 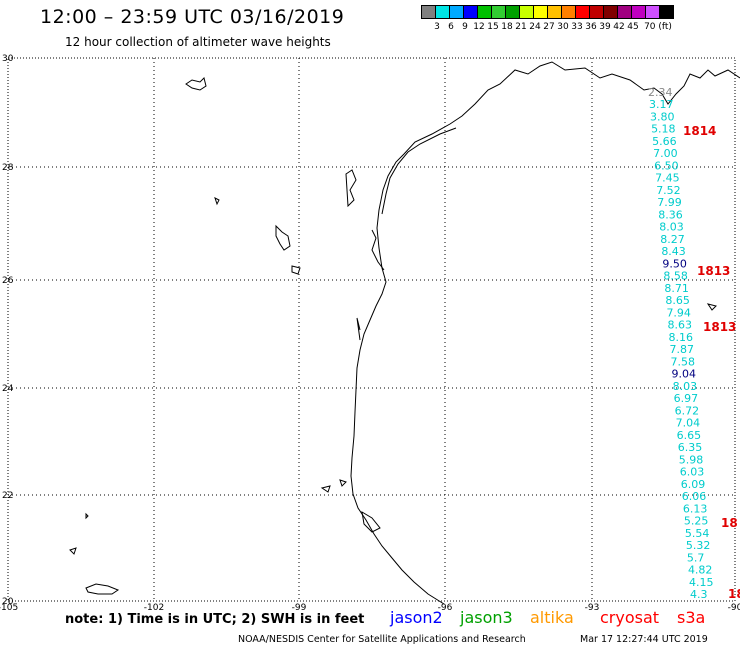 What do you see at coordinates (563, 27) in the screenshot?
I see `color-scale-label: 30` at bounding box center [563, 27].